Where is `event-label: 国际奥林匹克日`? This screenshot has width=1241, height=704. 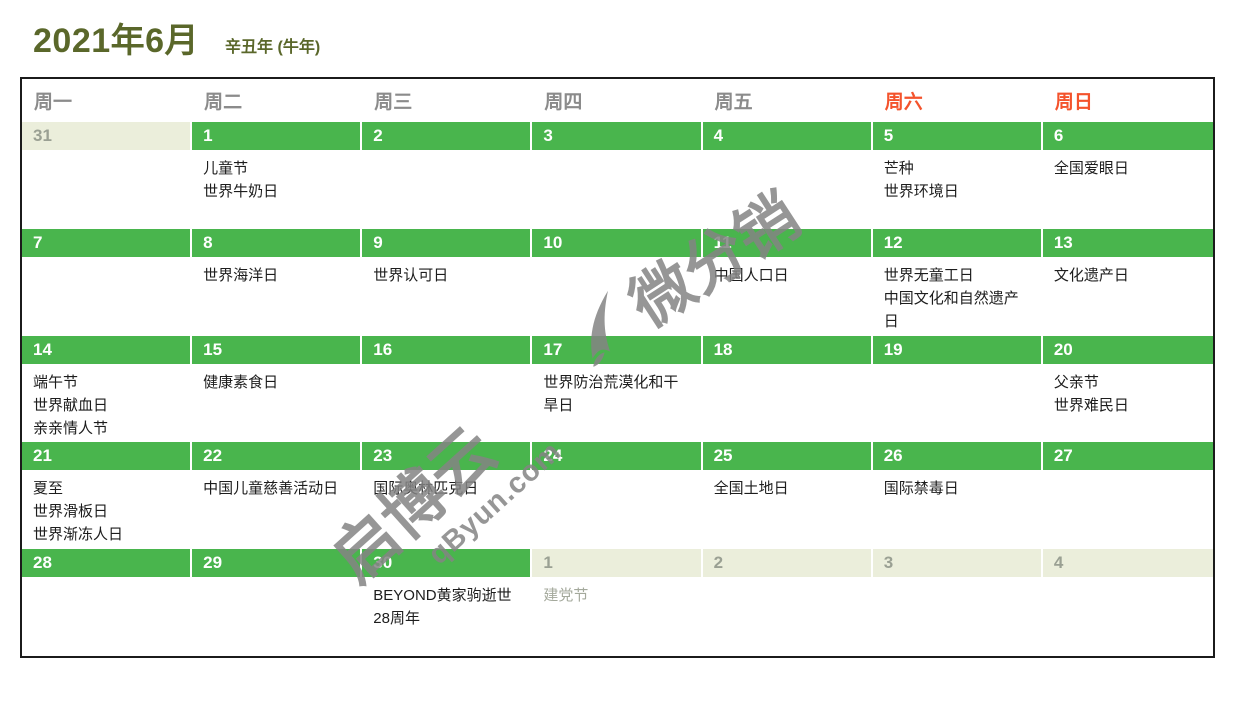
event-label: 国际奥林匹克日 is located at coordinates (426, 489).